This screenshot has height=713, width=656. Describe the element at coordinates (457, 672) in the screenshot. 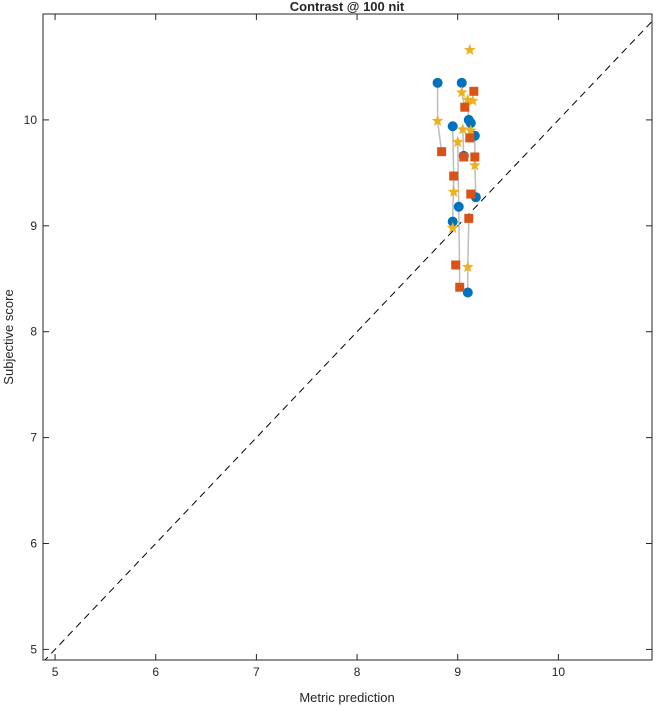

I see `x-tick-label: 9` at that location.